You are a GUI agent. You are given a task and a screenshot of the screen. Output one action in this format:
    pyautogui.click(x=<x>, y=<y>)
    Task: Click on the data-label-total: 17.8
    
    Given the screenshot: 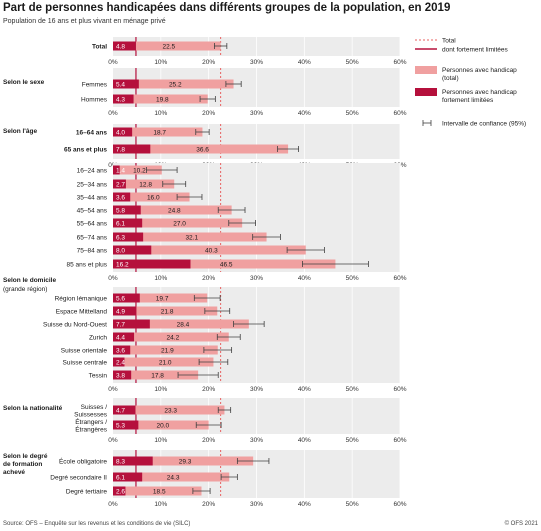 What is the action you would take?
    pyautogui.click(x=157, y=376)
    